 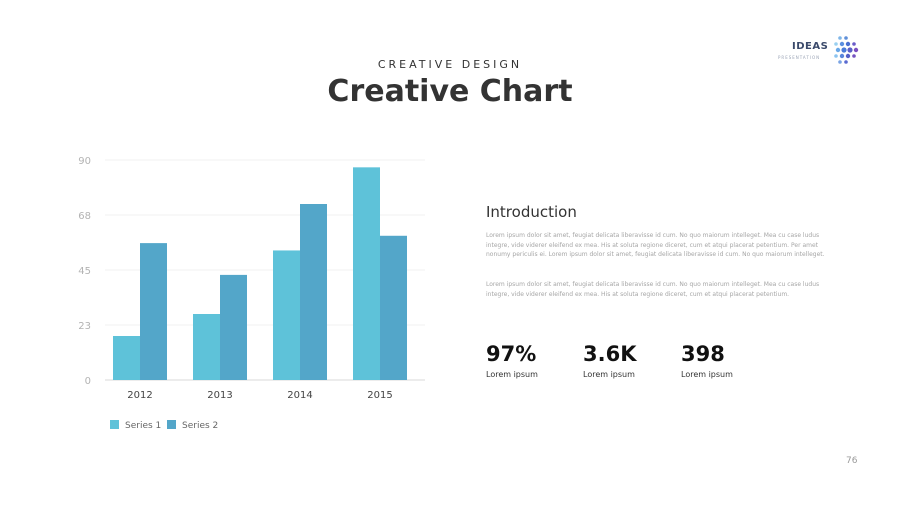 What do you see at coordinates (84, 161) in the screenshot?
I see `y-tick-label: 90` at bounding box center [84, 161].